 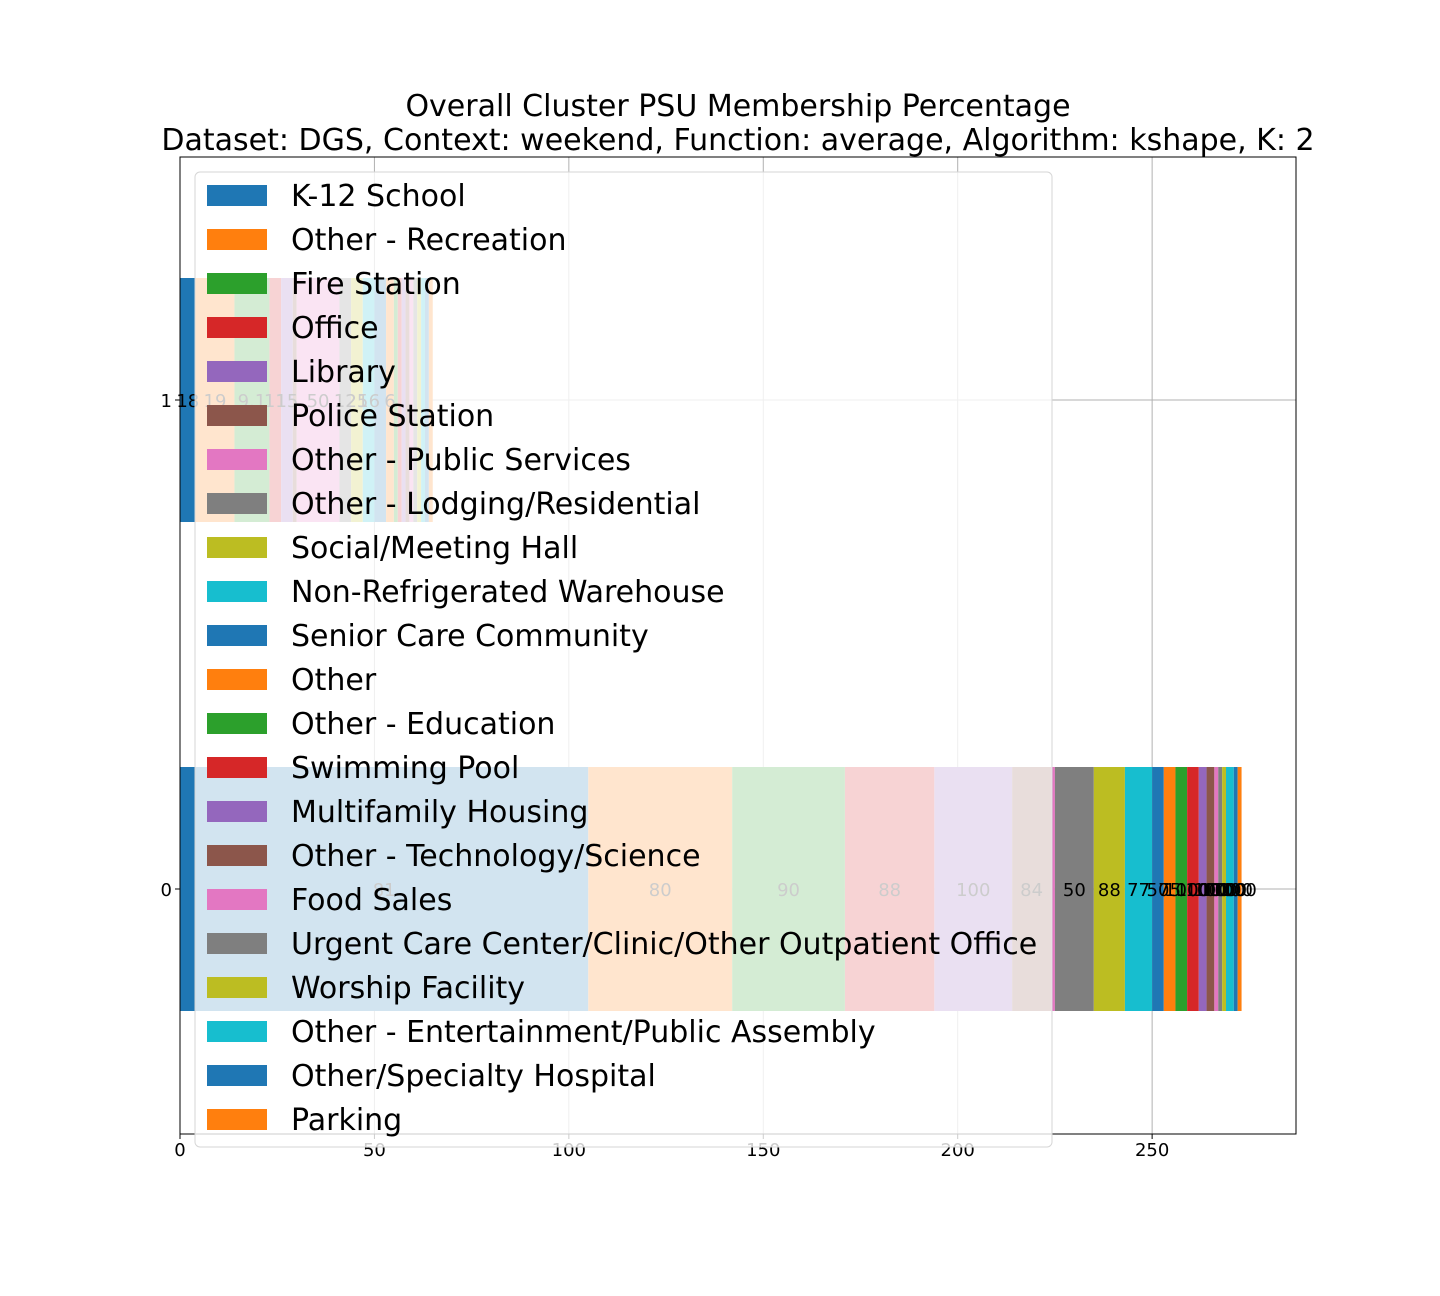 I want to click on legend-entry-label: Swimming Pool, so click(x=405, y=768).